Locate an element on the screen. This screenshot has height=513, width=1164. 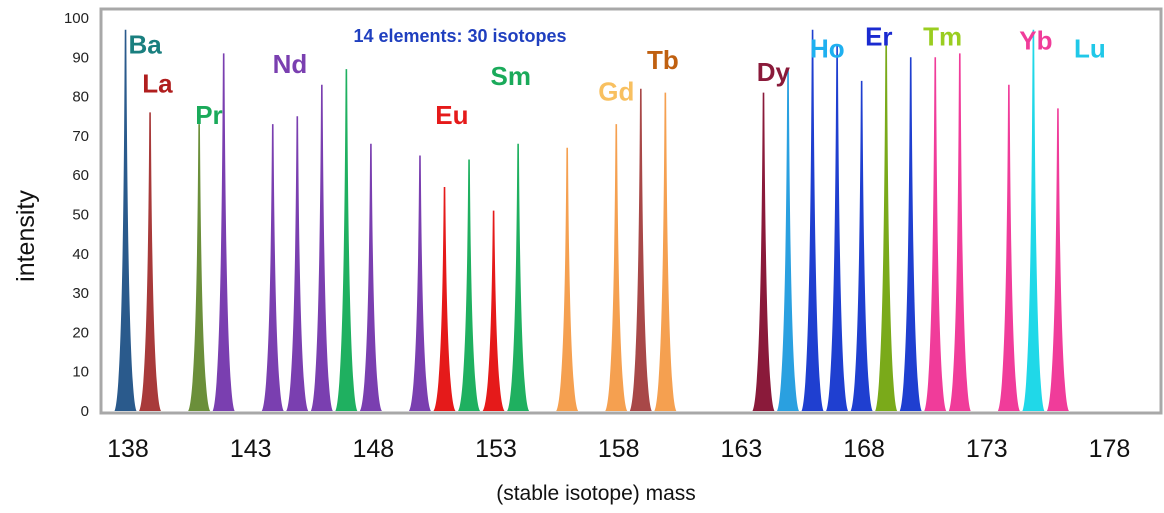
x-axis-title: (stable isotope) mass is located at coordinates (596, 493).